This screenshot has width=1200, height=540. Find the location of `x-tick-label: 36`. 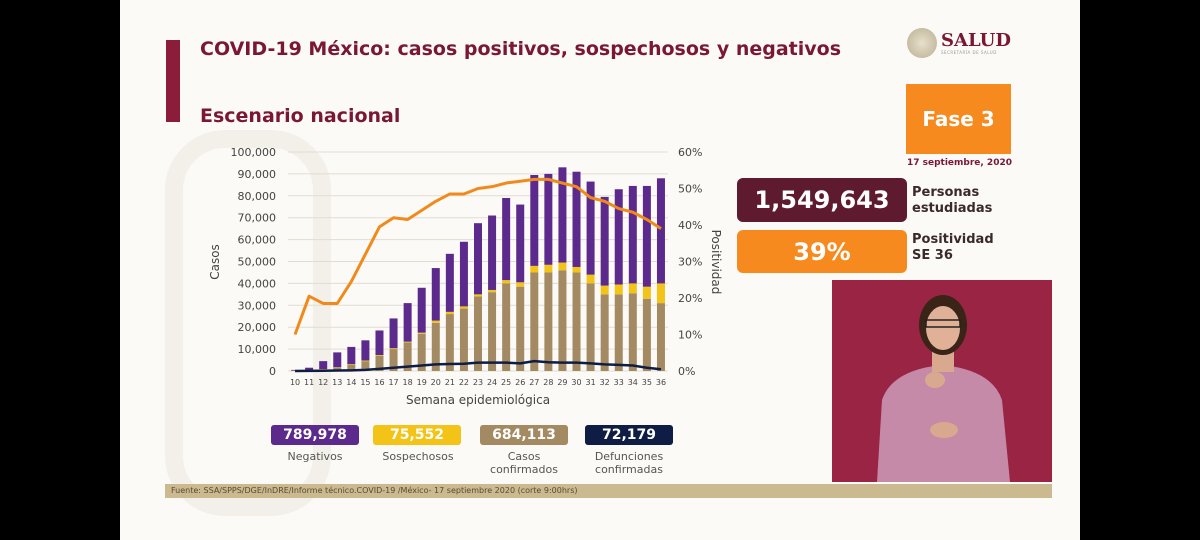

x-tick-label: 36 is located at coordinates (661, 382).